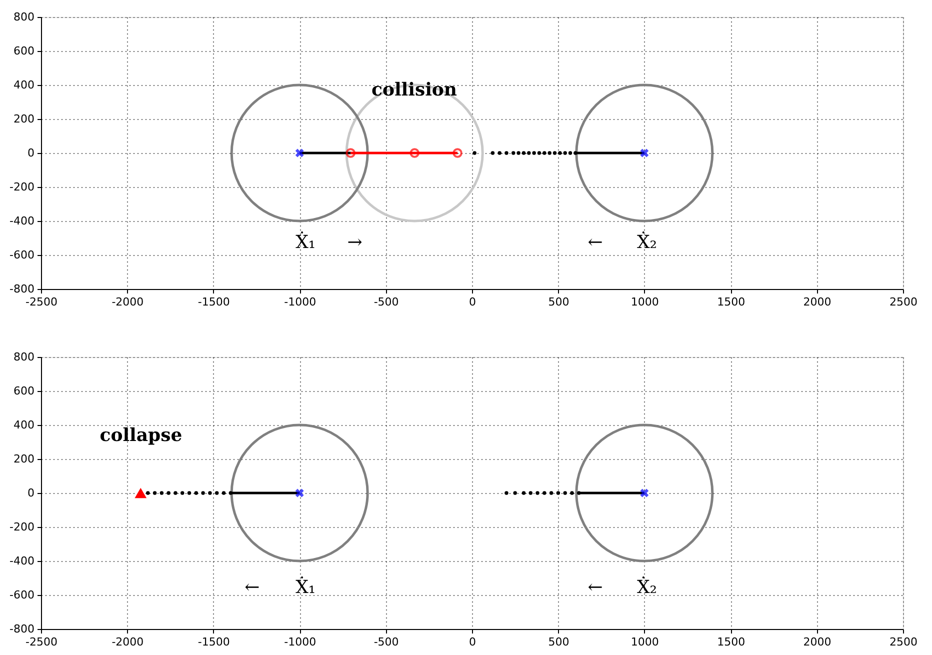  What do you see at coordinates (141, 435) in the screenshot?
I see `annotation: collapse` at bounding box center [141, 435].